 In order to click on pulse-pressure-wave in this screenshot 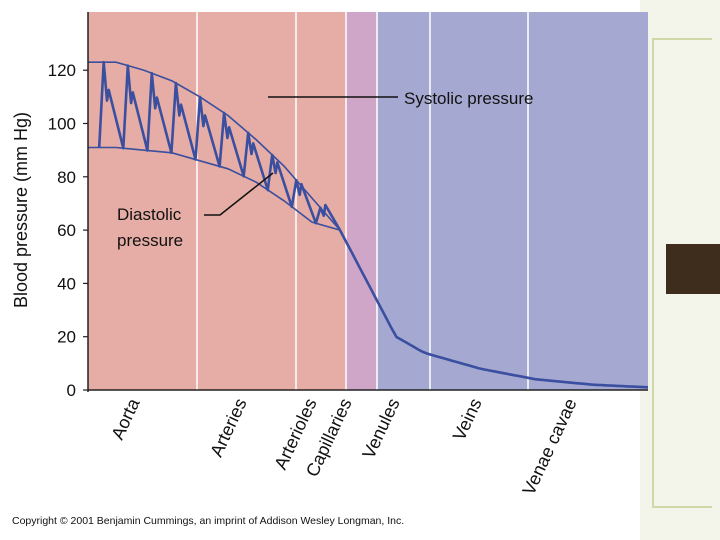, I will do `click(219, 145)`.